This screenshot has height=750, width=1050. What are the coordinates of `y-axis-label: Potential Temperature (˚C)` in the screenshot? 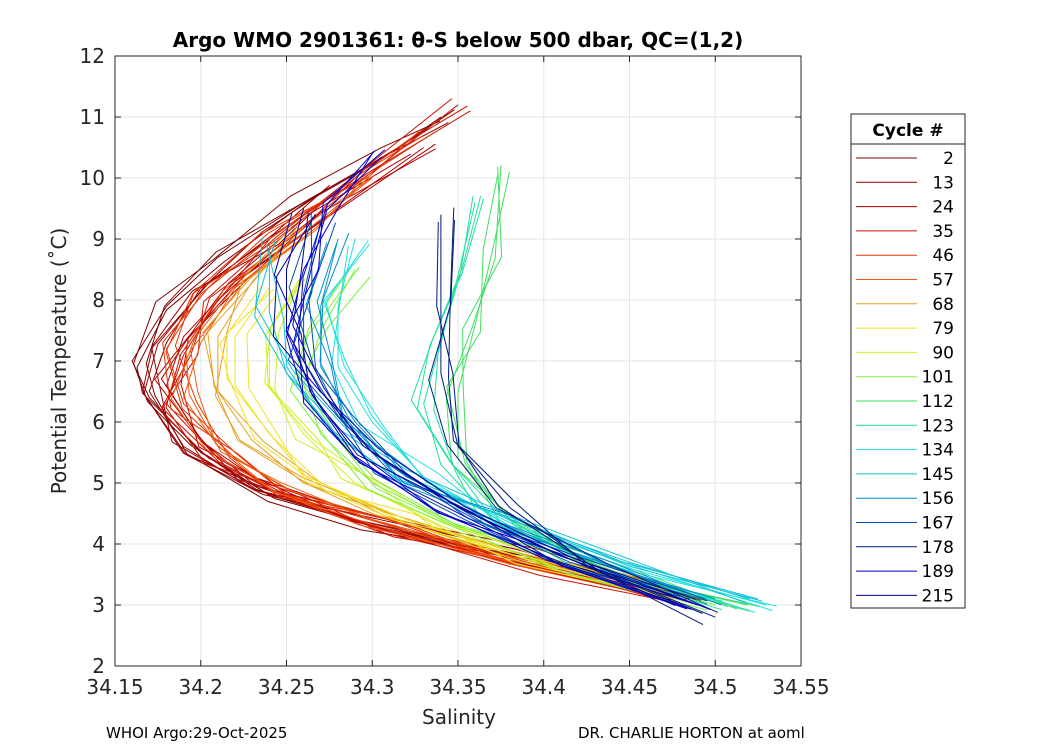 It's located at (59, 361).